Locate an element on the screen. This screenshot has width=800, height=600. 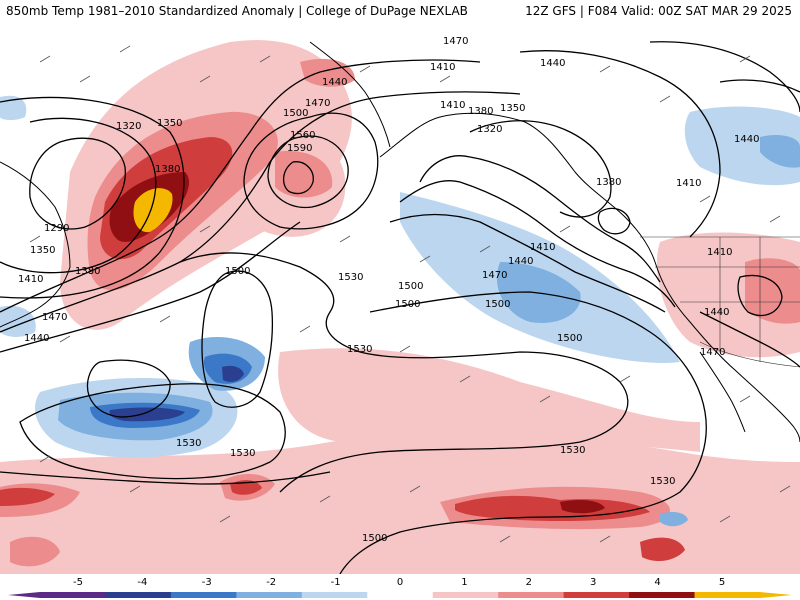
colorbar-tick-label: -5 is located at coordinates (78, 582).